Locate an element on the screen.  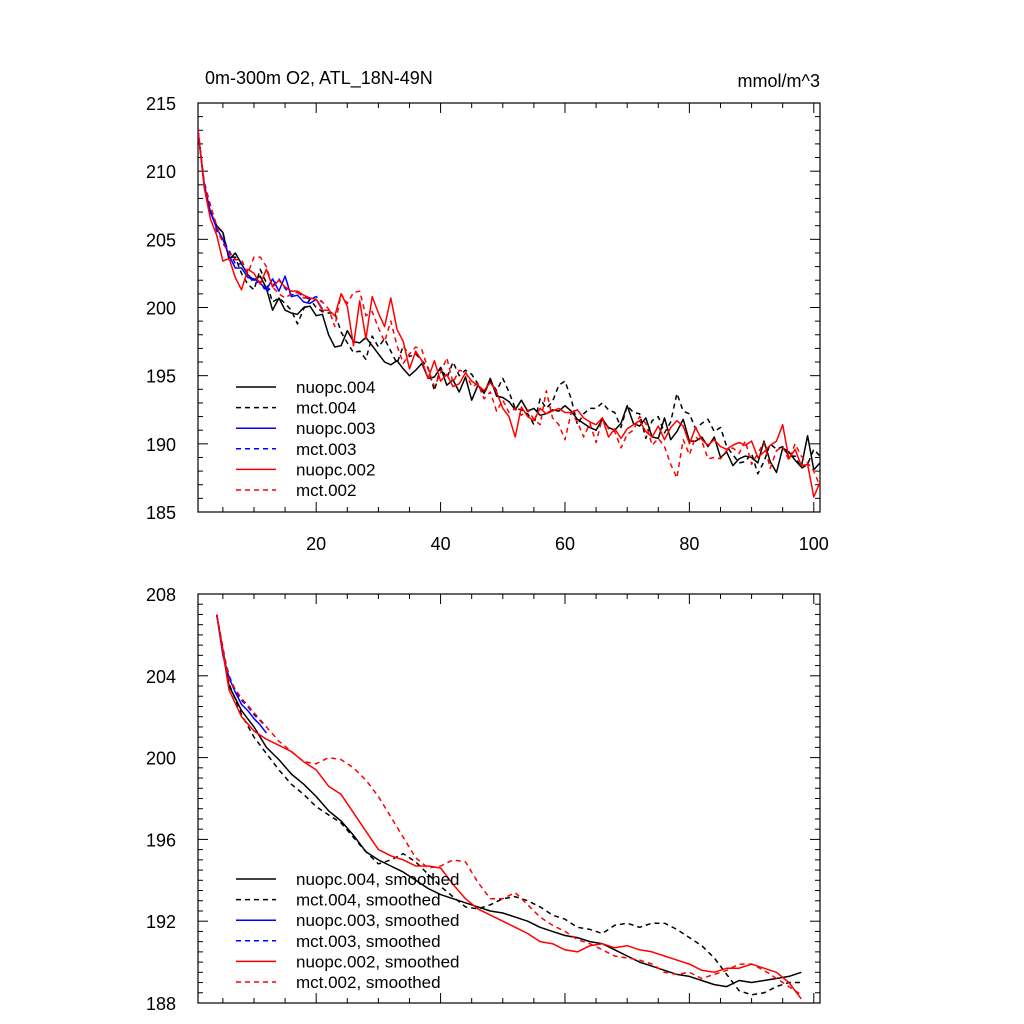
legend-label-mct-003-smoothed: mct.003, smoothed is located at coordinates (368, 941).